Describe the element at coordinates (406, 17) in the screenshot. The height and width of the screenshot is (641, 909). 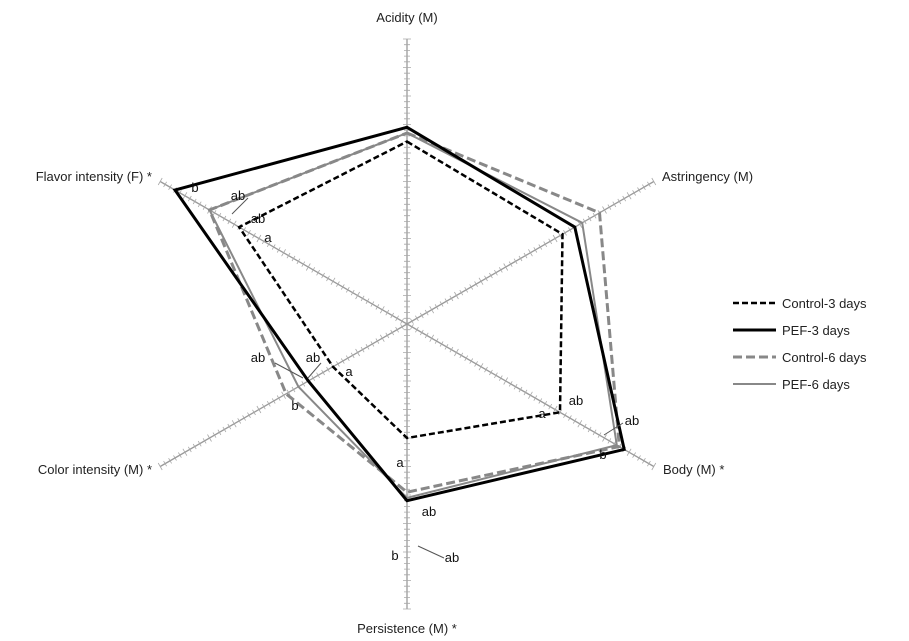
I see `axis-label-acidity: Acidity (M)` at that location.